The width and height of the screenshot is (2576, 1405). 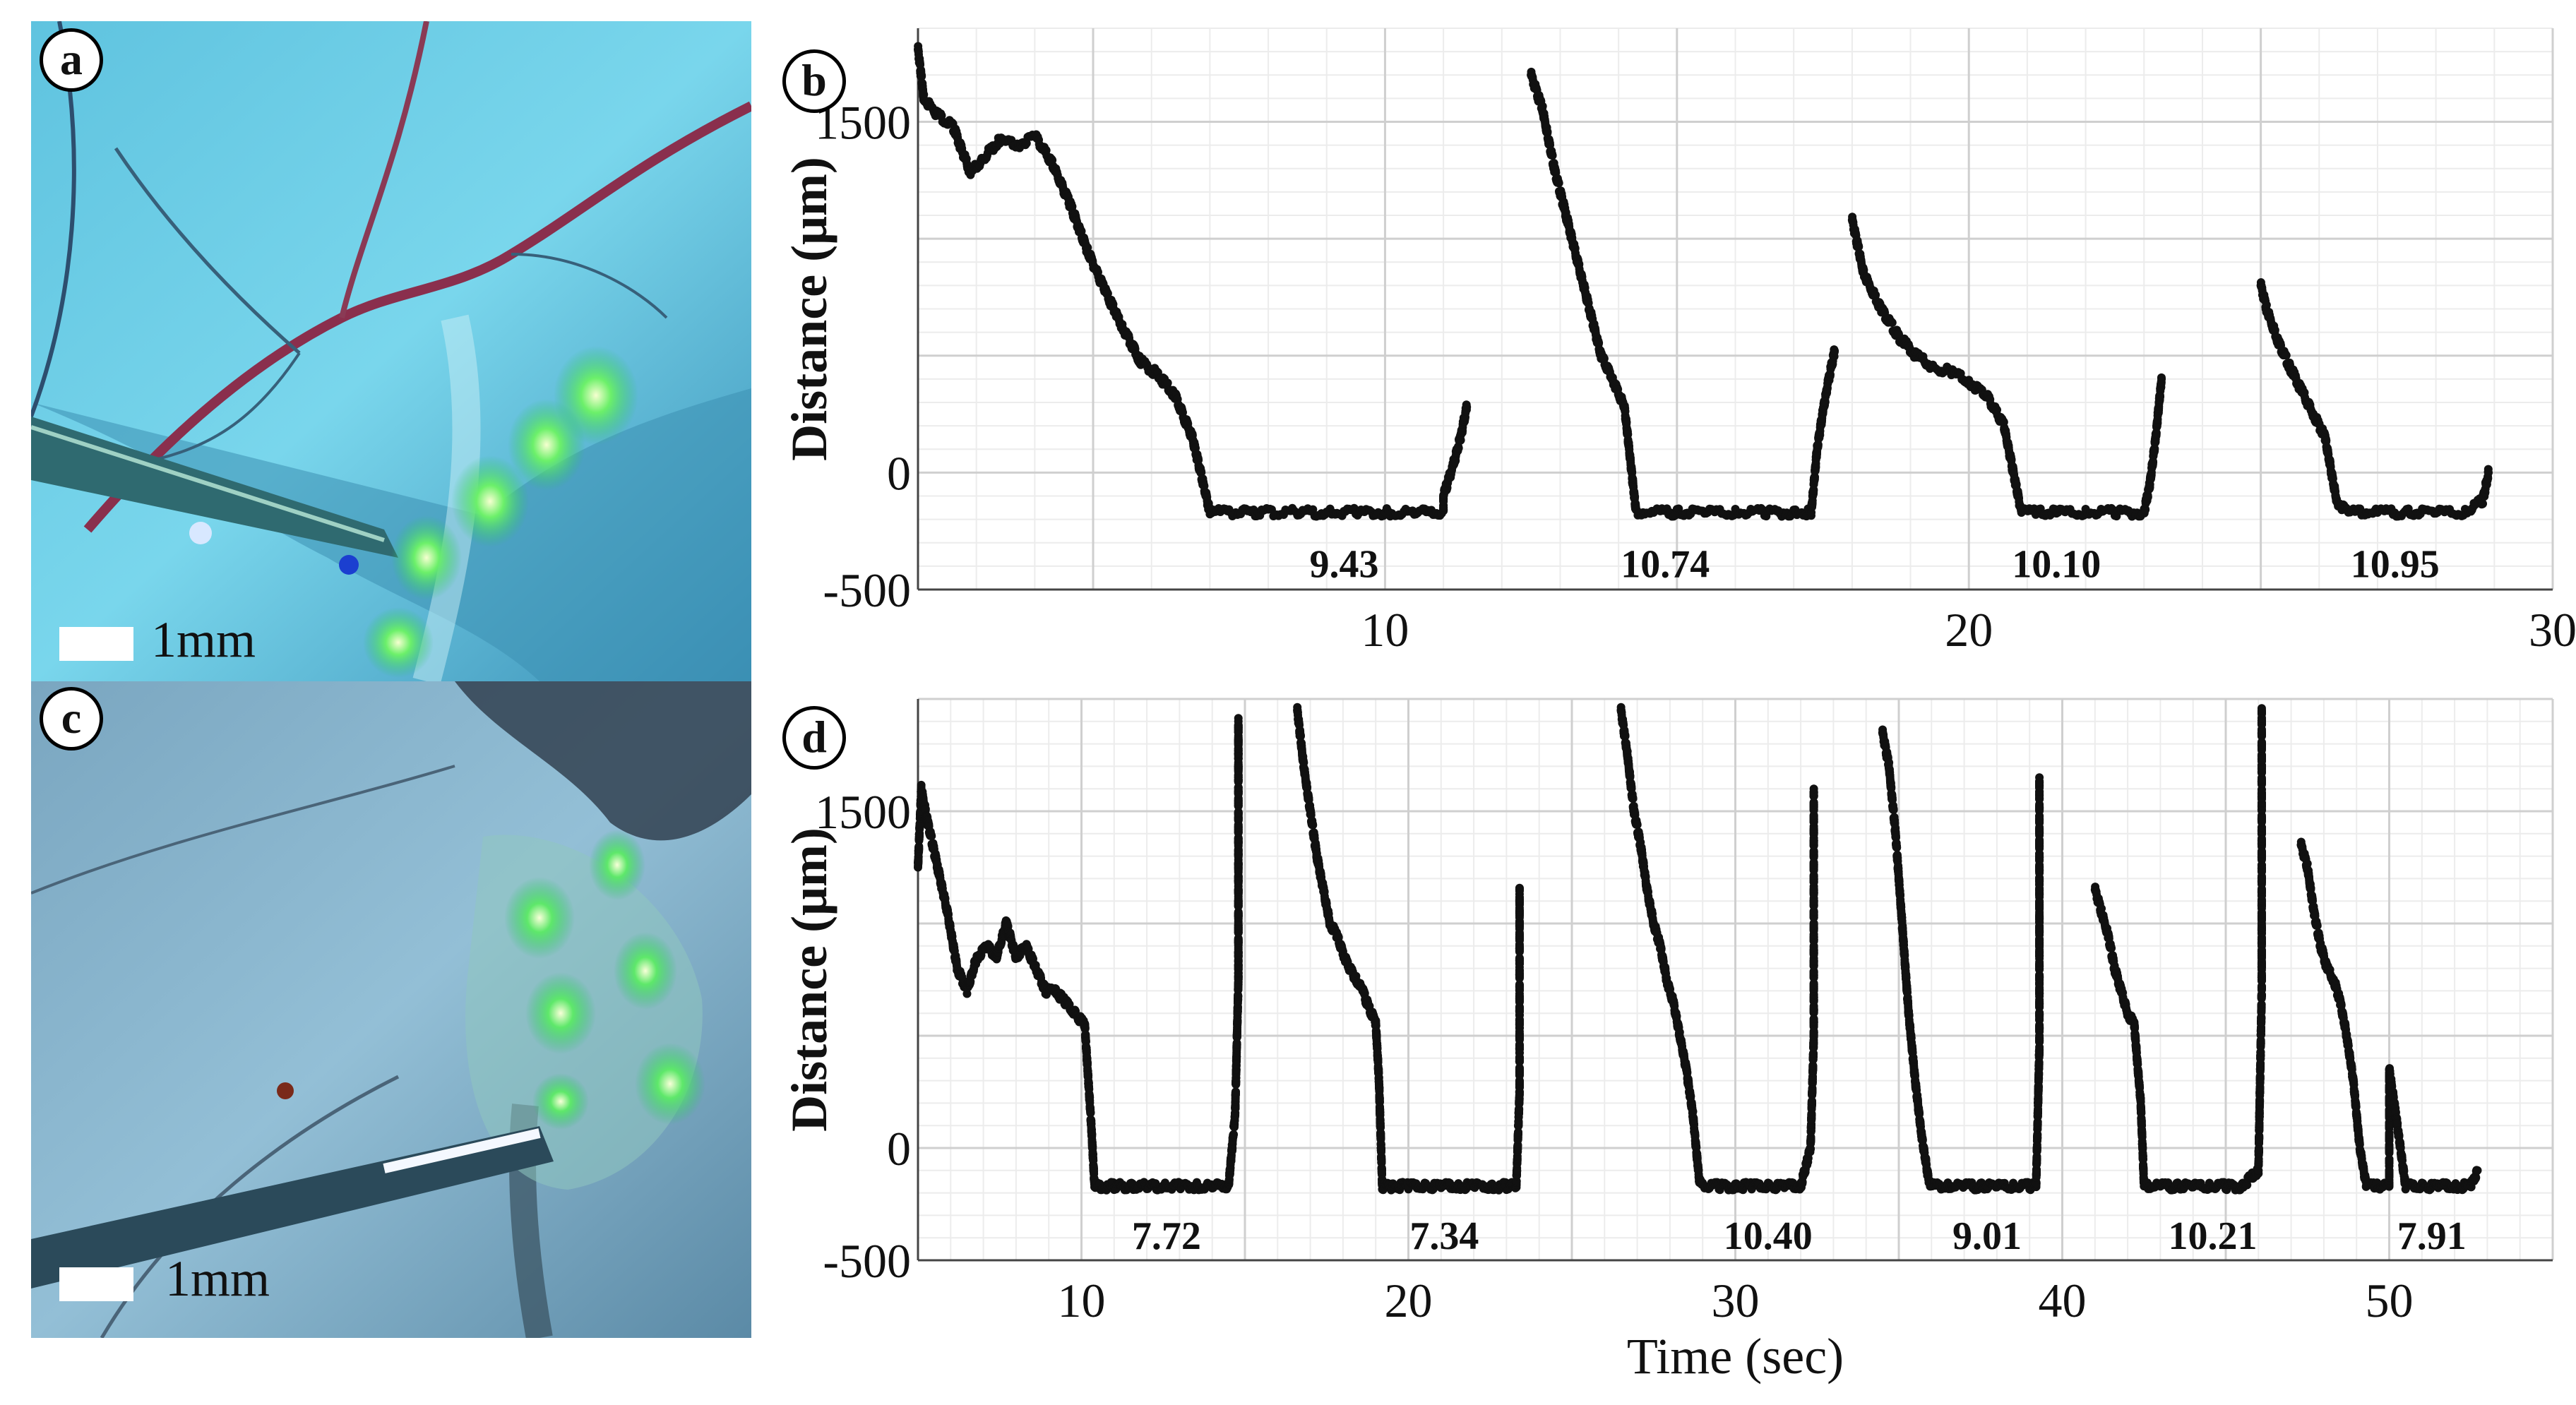 What do you see at coordinates (349, 565) in the screenshot?
I see `needle-tip` at bounding box center [349, 565].